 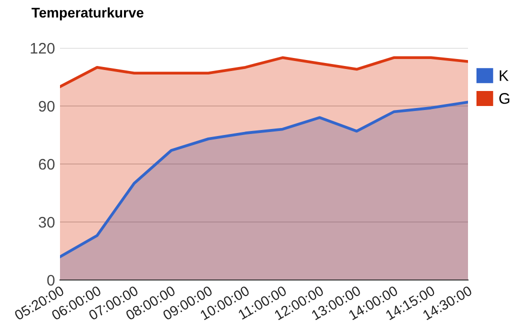 I want to click on legend-label: G, so click(x=504, y=98).